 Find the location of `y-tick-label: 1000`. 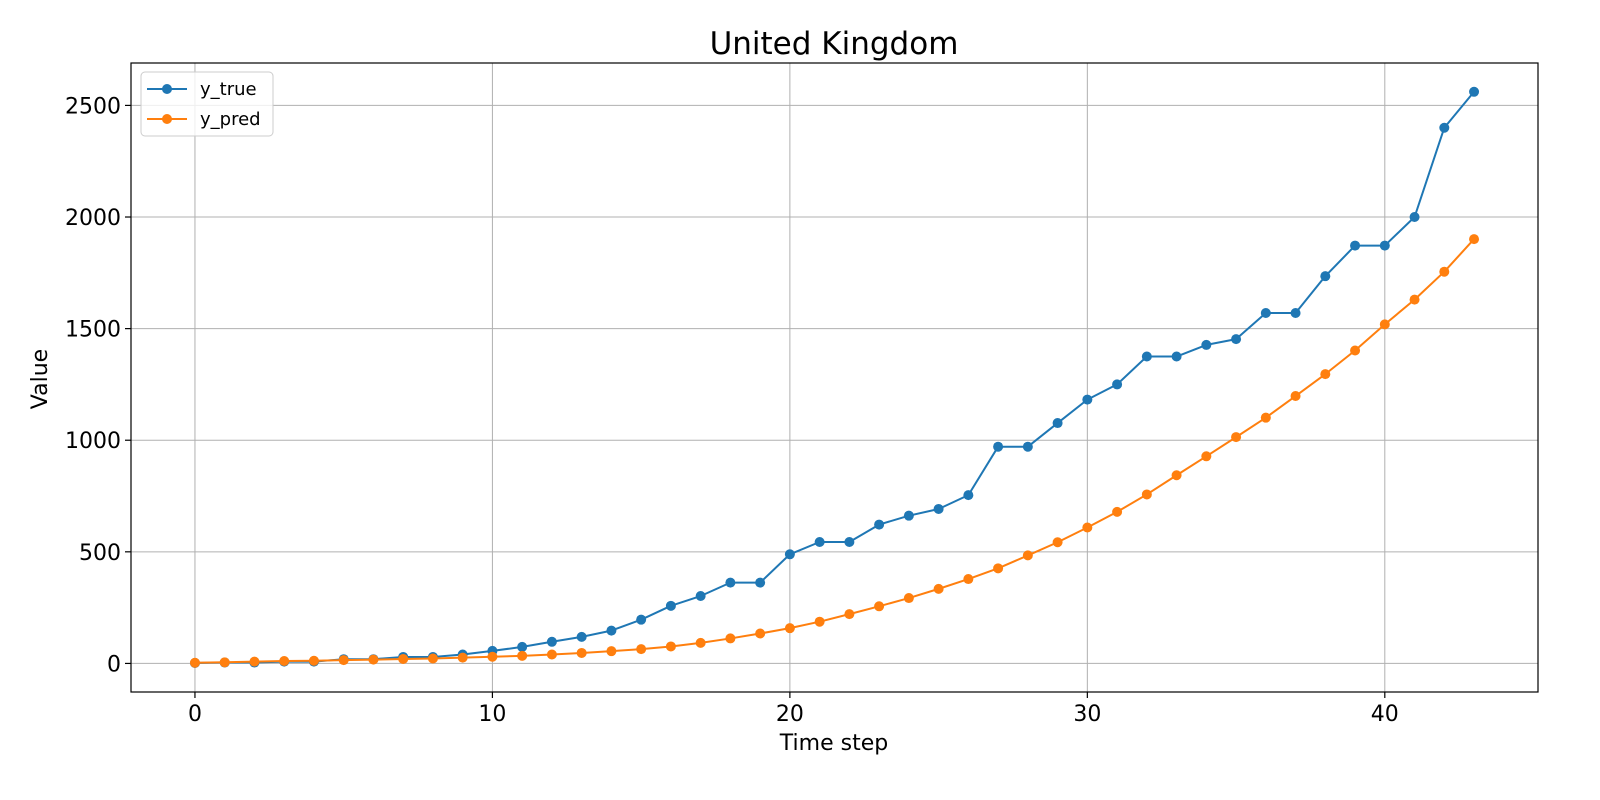

y-tick-label: 1000 is located at coordinates (93, 441).